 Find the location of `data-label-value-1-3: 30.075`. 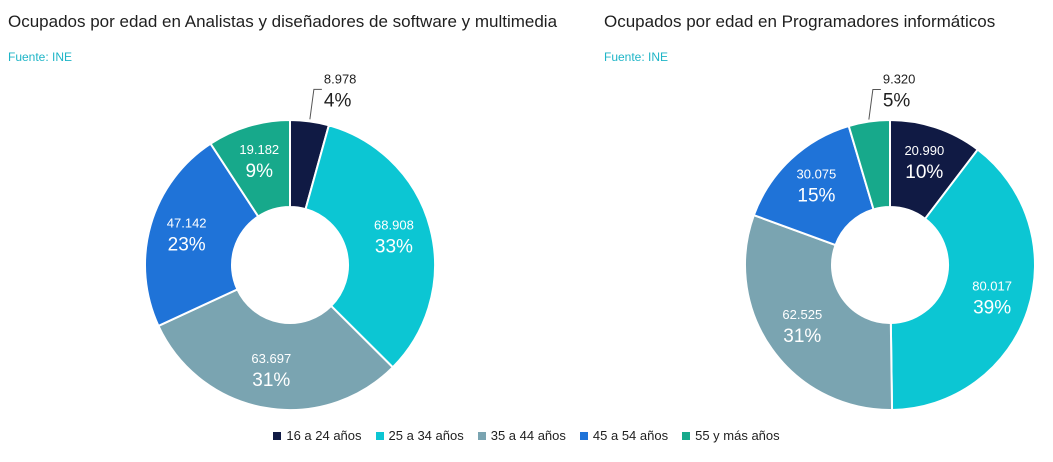

data-label-value-1-3: 30.075 is located at coordinates (817, 174).